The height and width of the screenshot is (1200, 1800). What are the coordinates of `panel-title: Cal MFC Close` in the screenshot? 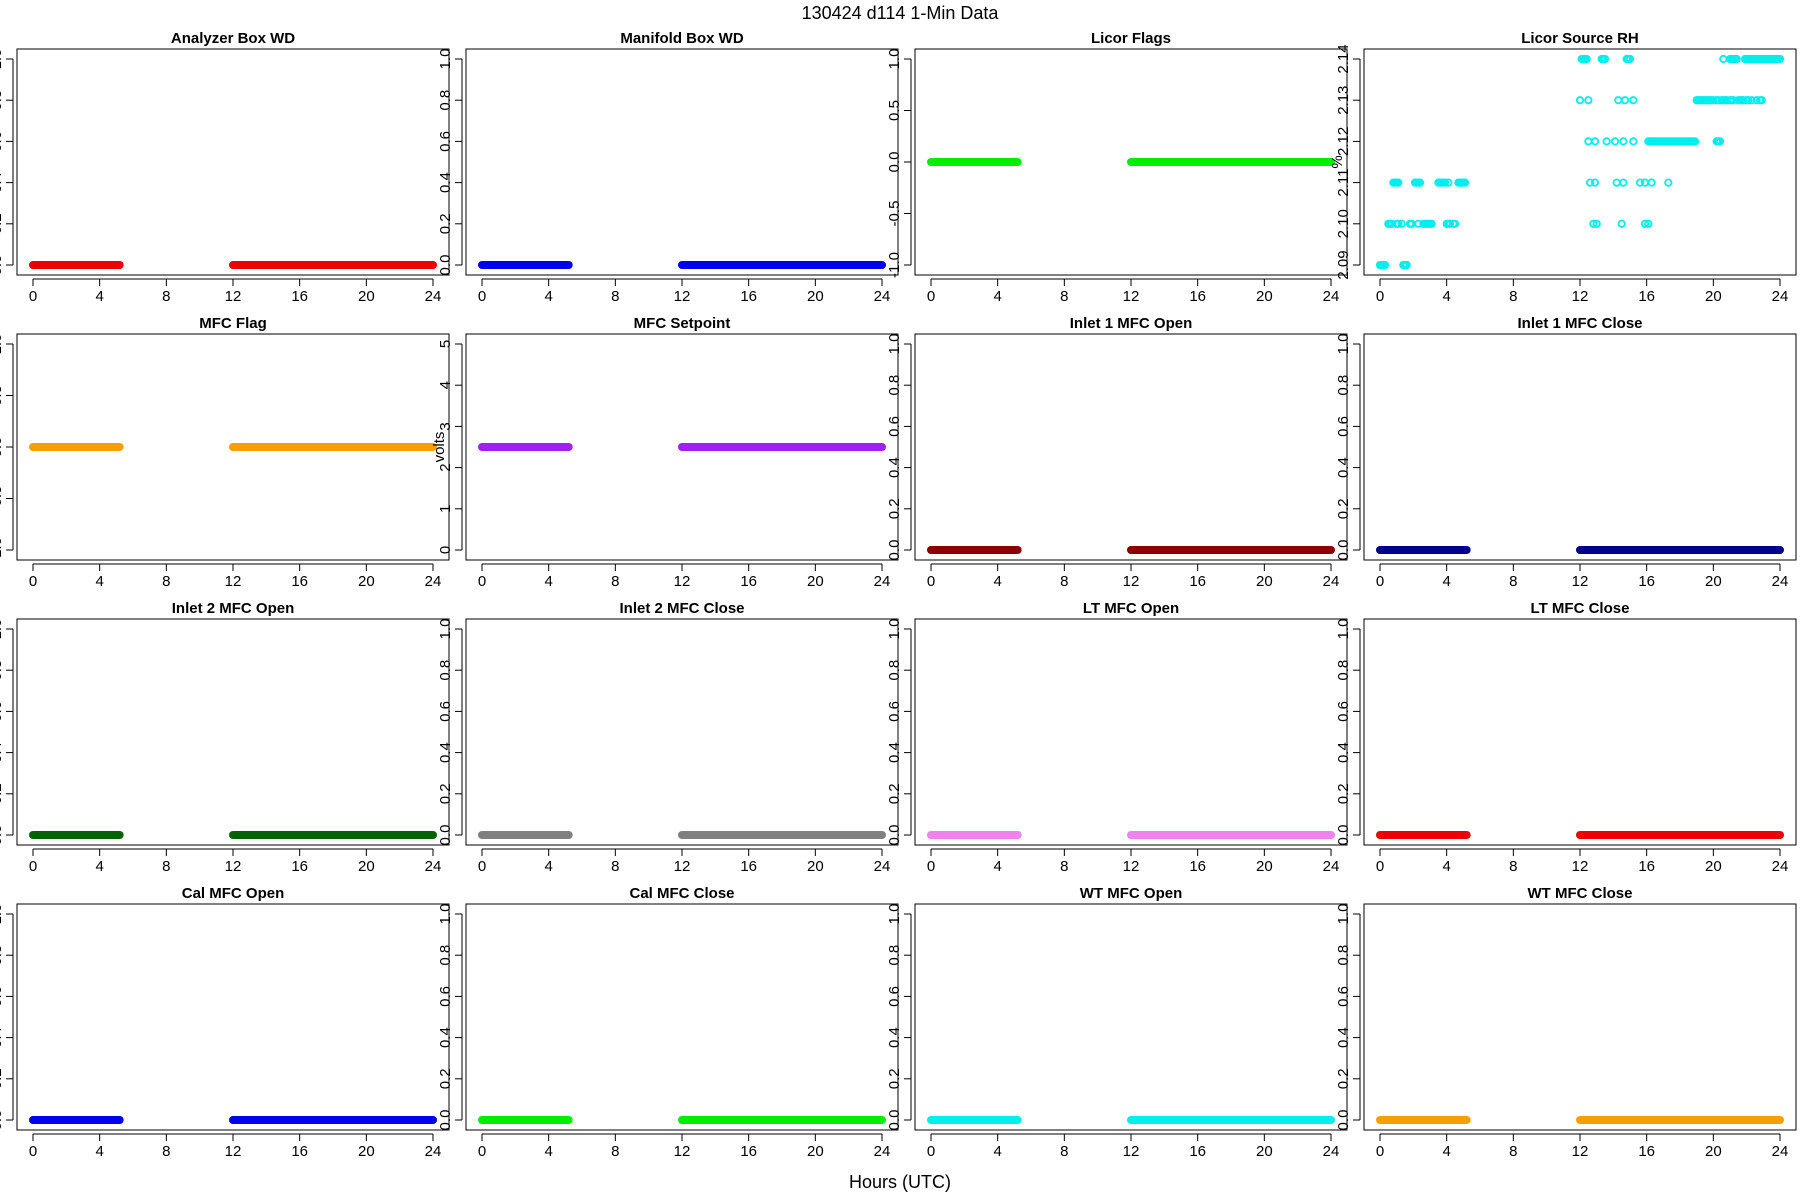 It's located at (681, 893).